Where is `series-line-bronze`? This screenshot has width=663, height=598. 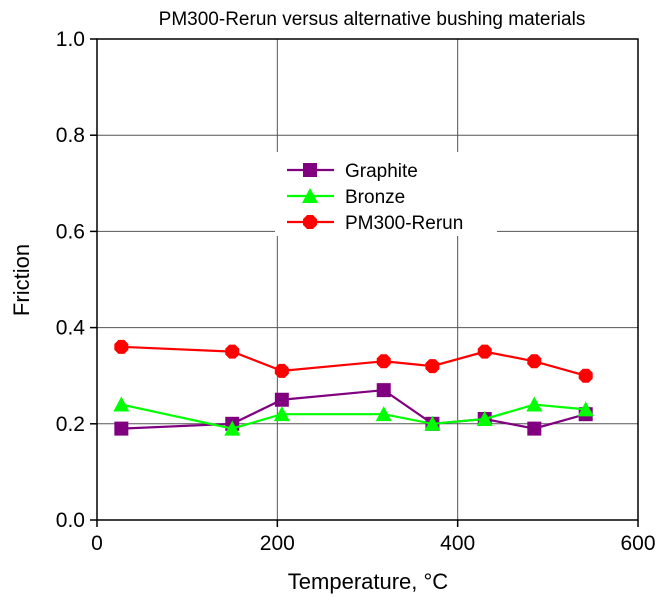 series-line-bronze is located at coordinates (353, 416).